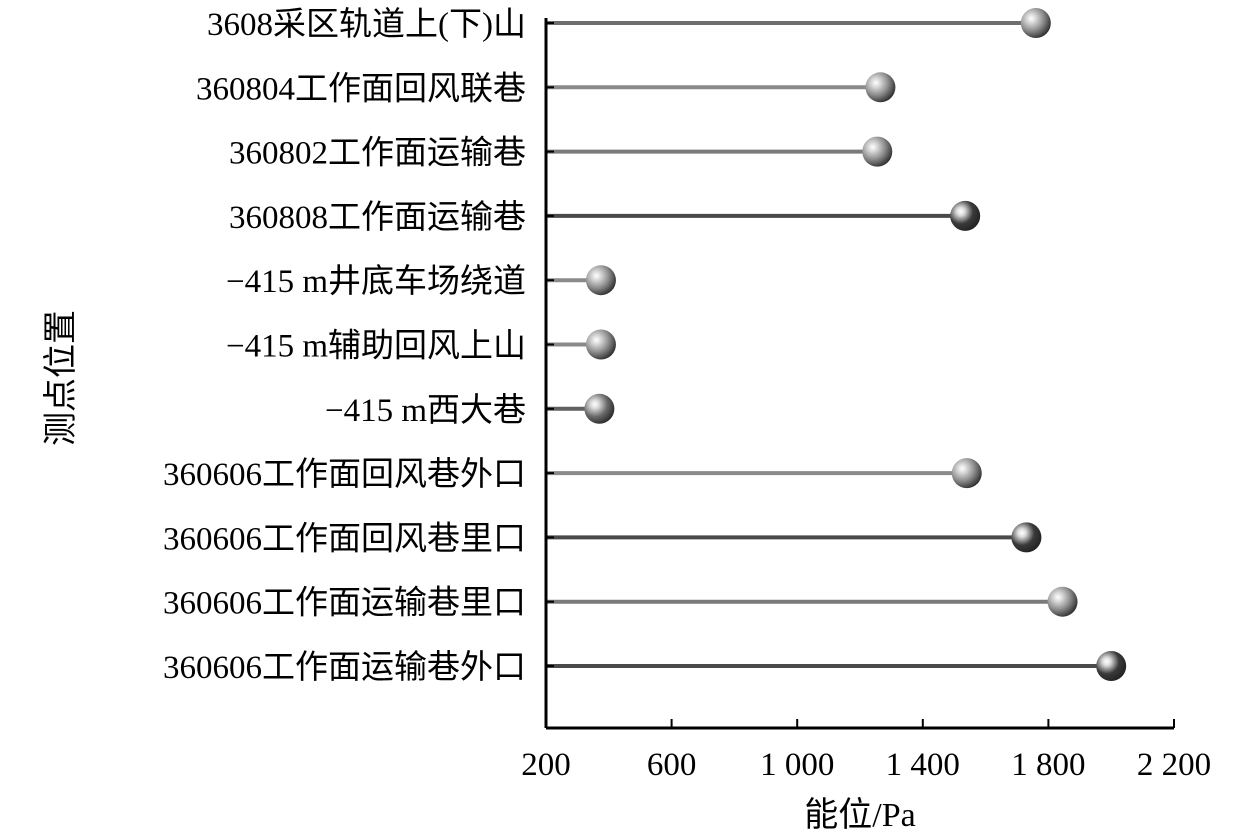 The width and height of the screenshot is (1259, 840). What do you see at coordinates (377, 153) in the screenshot?
I see `category-label: 360802工作面运输巷` at bounding box center [377, 153].